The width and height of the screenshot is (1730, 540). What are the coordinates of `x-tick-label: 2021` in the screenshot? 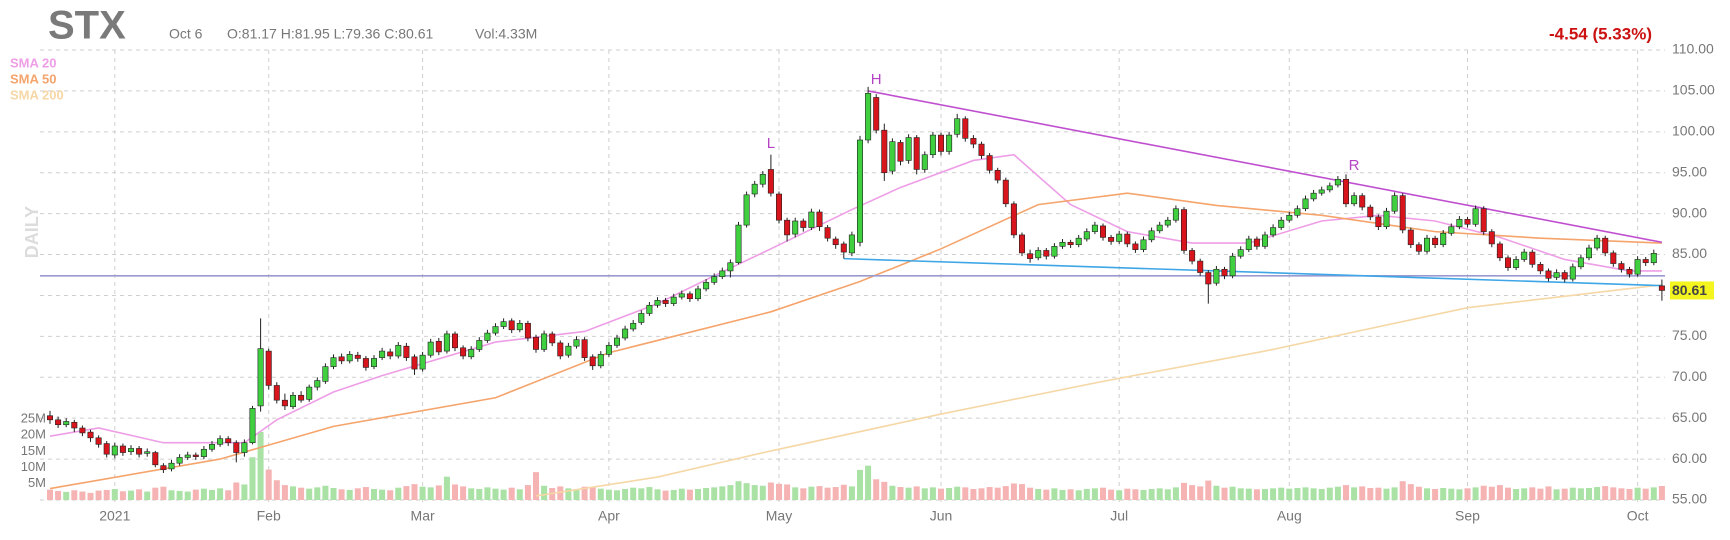 It's located at (114, 516).